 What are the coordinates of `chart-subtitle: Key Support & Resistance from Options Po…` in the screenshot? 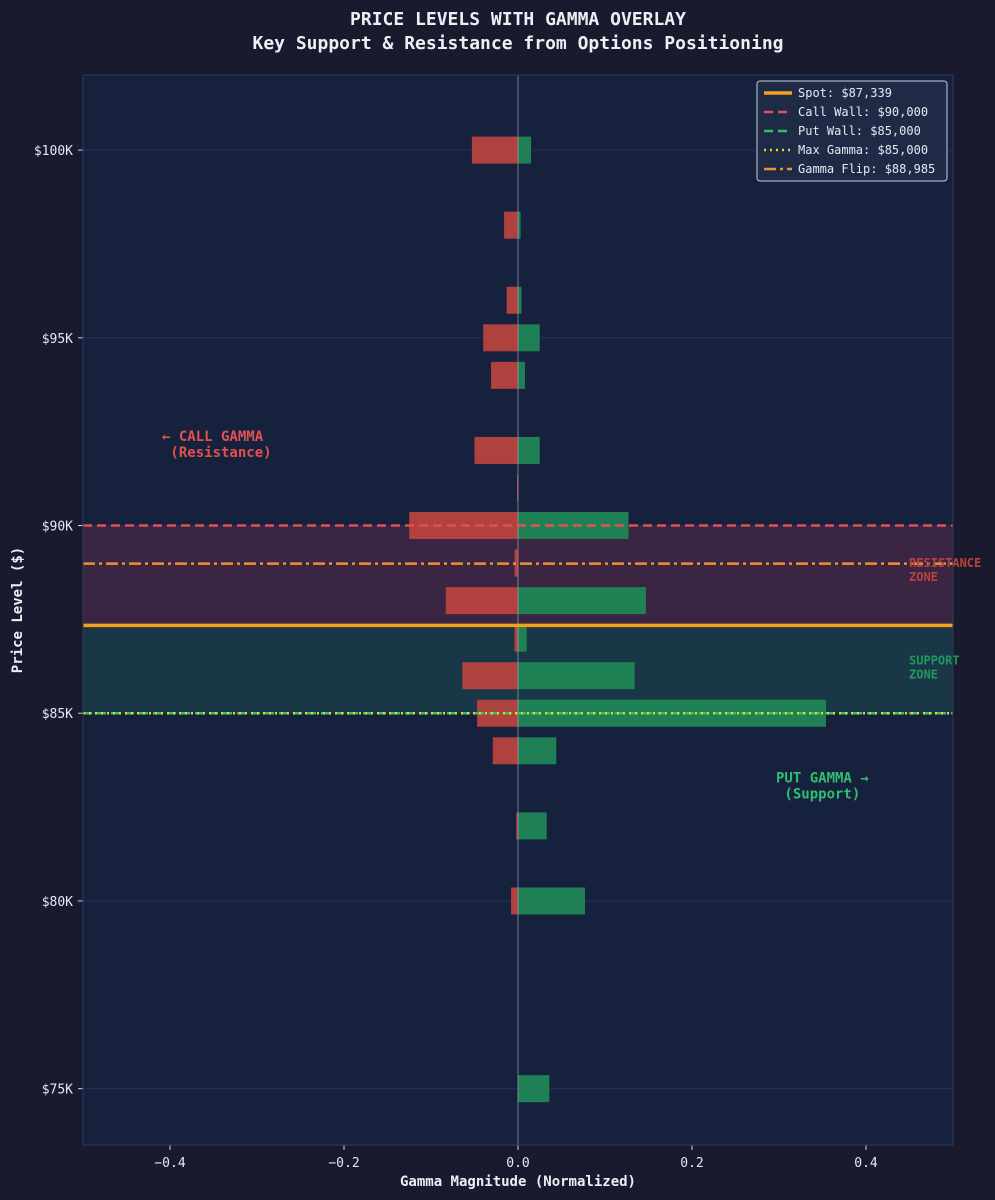 It's located at (517, 43).